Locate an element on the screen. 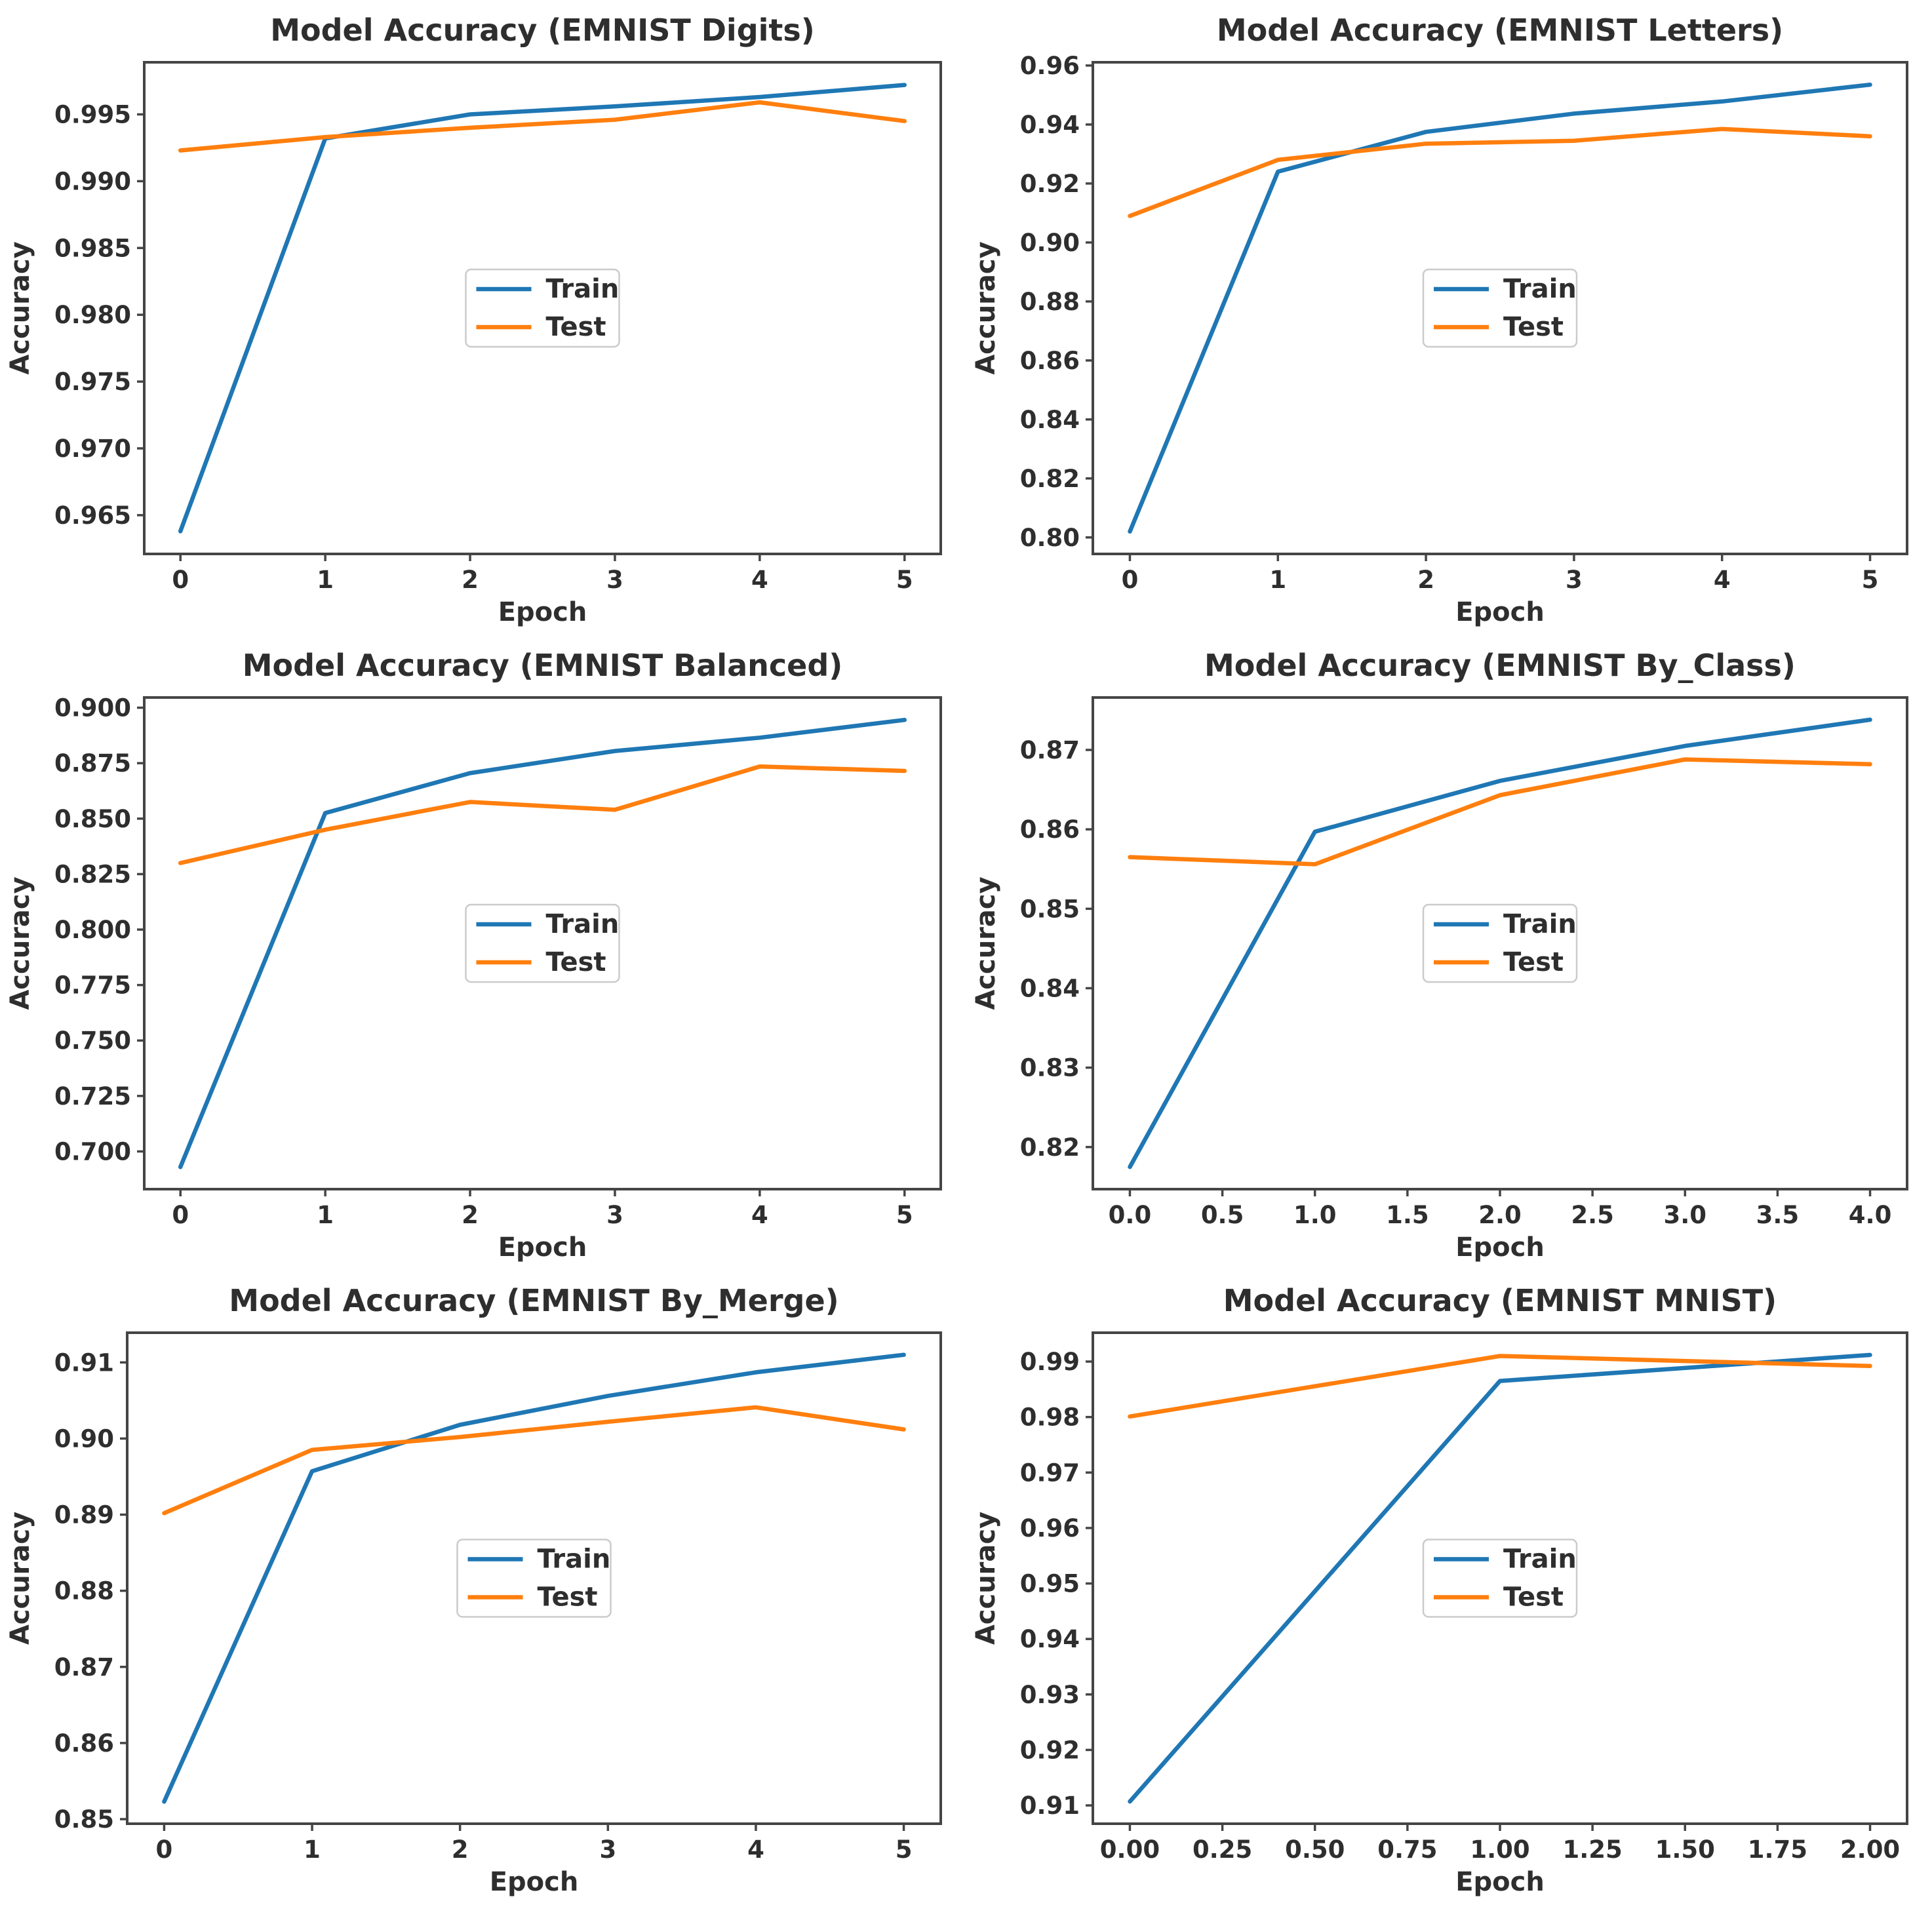  y-tick-label: 0.95 is located at coordinates (1050, 1584).